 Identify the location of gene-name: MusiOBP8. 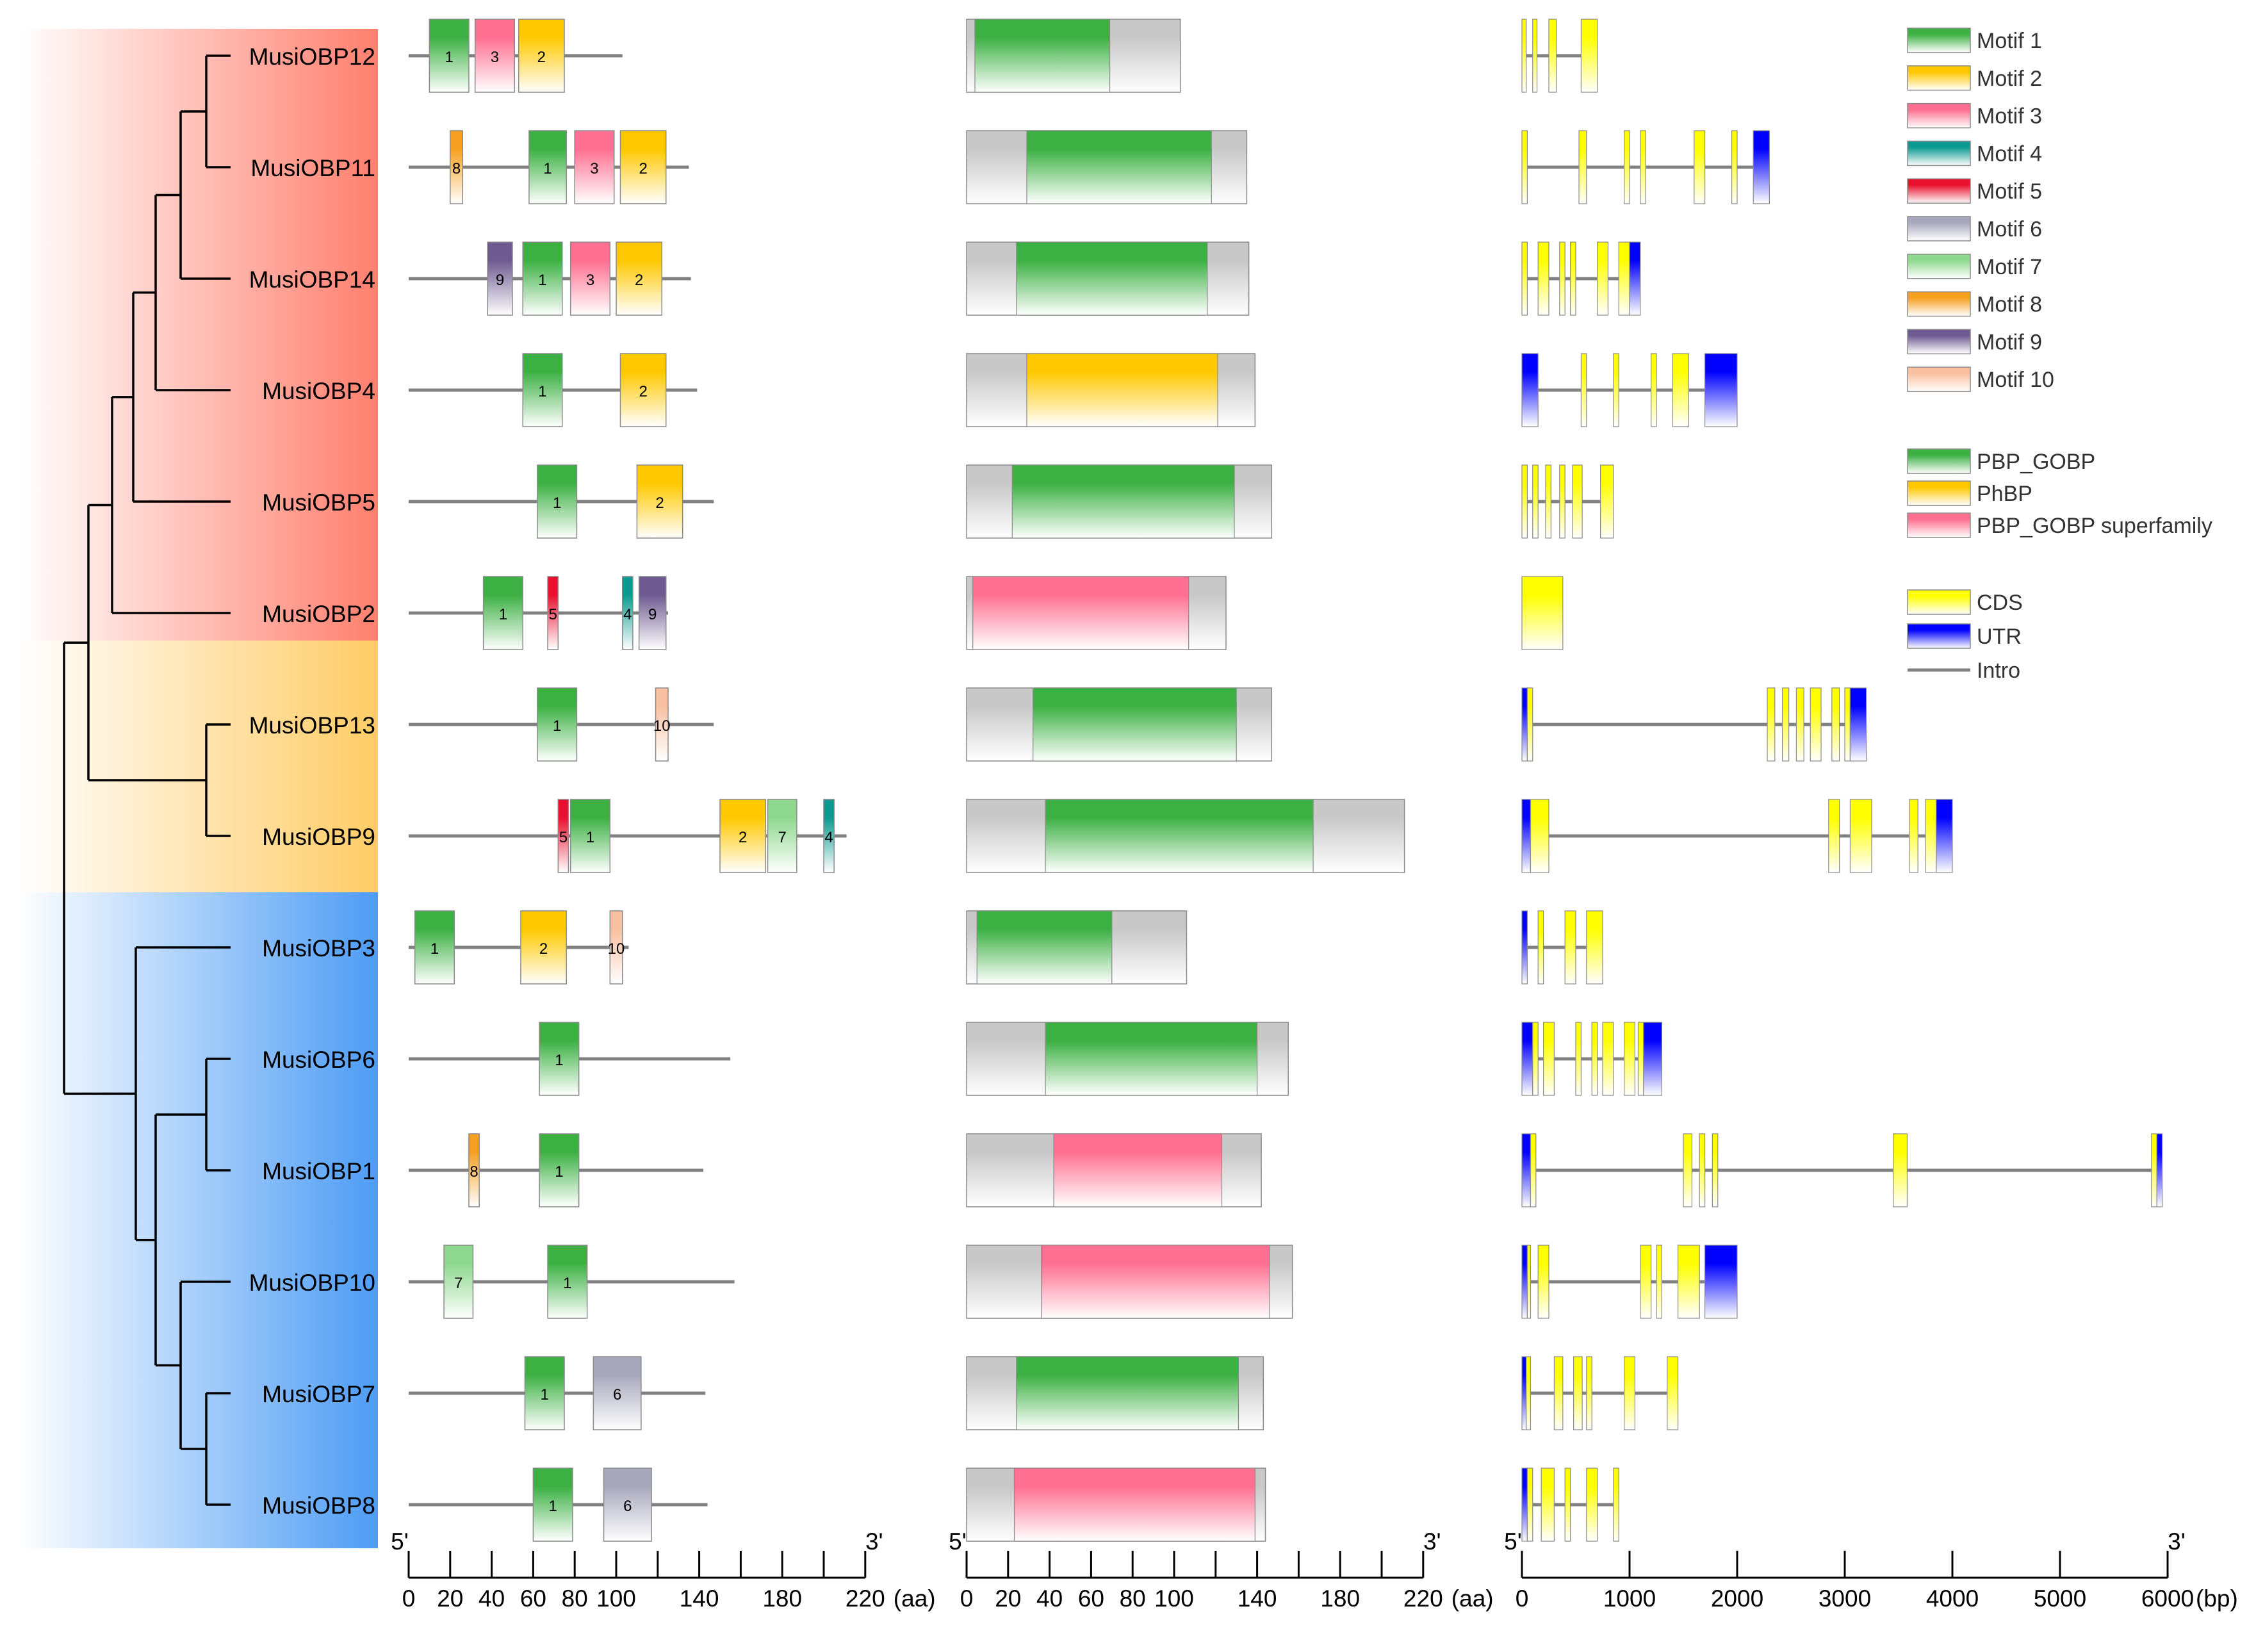
(318, 1506).